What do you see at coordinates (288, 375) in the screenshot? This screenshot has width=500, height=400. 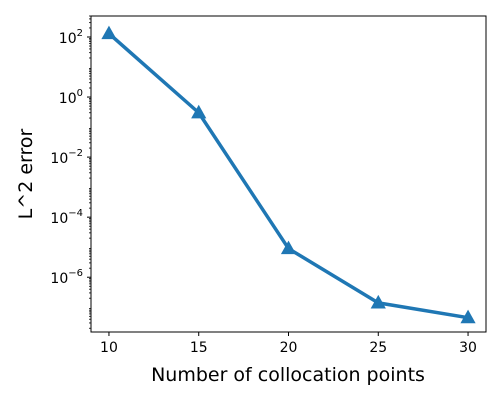 I see `x-axis-label: Number of collocation points` at bounding box center [288, 375].